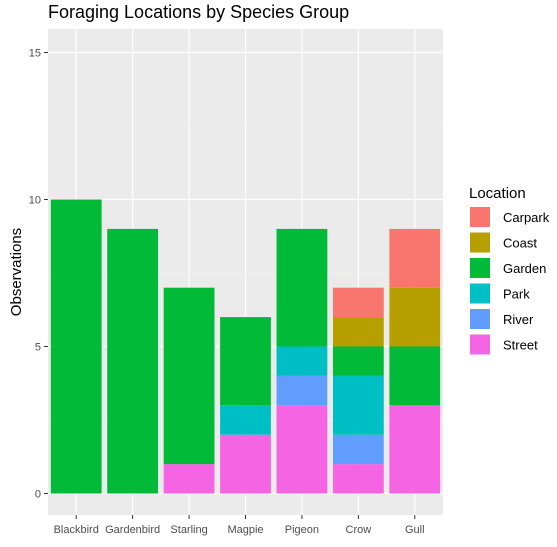 The width and height of the screenshot is (557, 547). Describe the element at coordinates (38, 495) in the screenshot. I see `y-tick-label: 0` at that location.